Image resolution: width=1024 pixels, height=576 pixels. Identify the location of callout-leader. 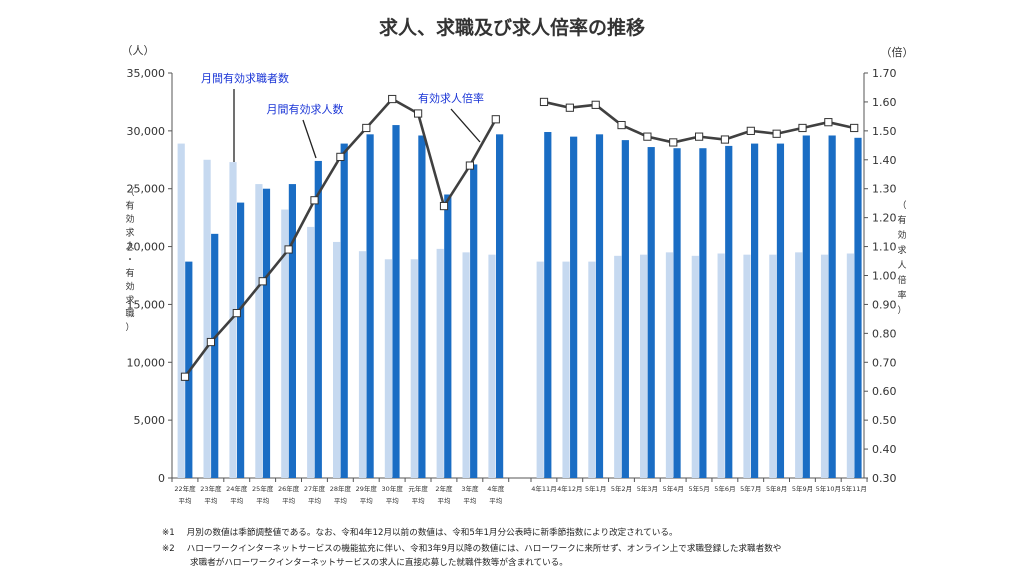
(465, 125).